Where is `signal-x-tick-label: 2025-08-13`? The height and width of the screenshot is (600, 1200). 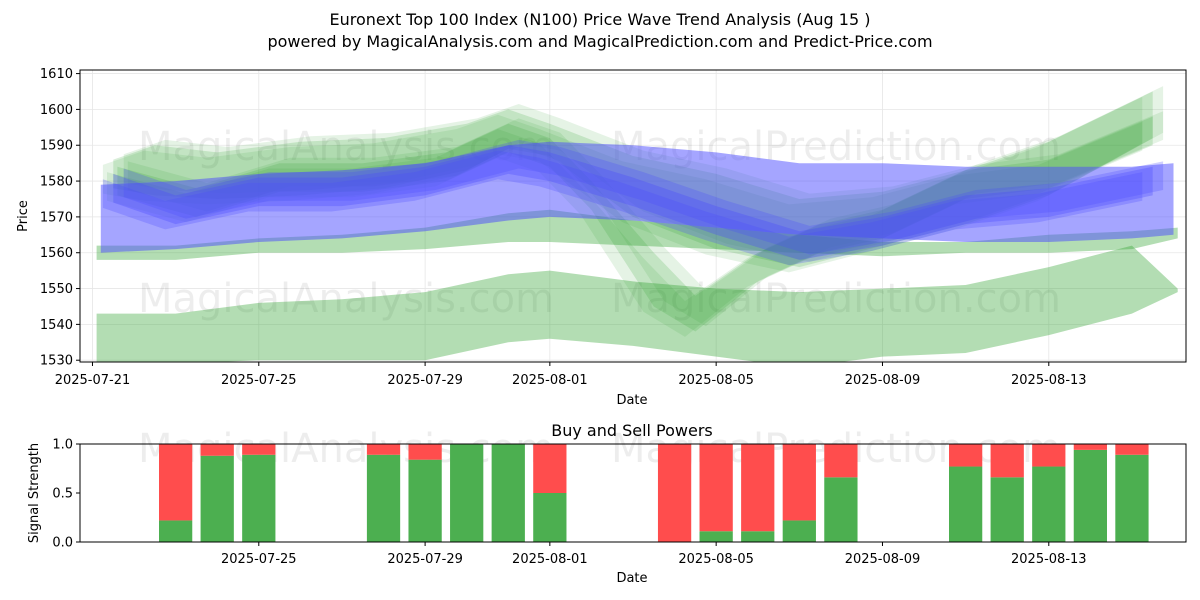
signal-x-tick-label: 2025-08-13 is located at coordinates (1049, 559).